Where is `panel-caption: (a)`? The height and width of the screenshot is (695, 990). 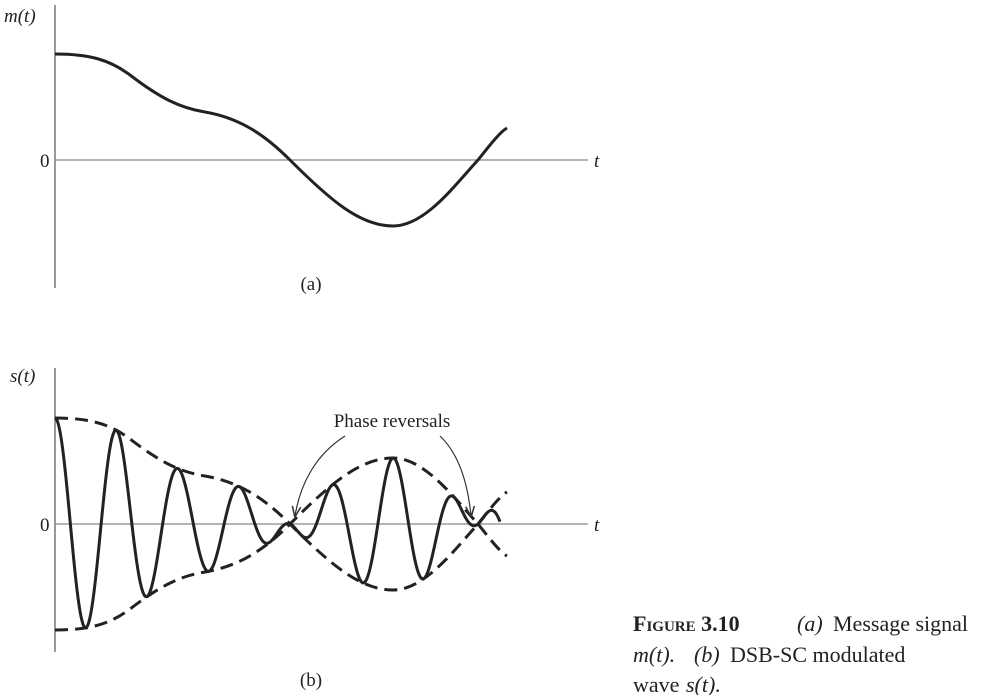 panel-caption: (a) is located at coordinates (310, 284).